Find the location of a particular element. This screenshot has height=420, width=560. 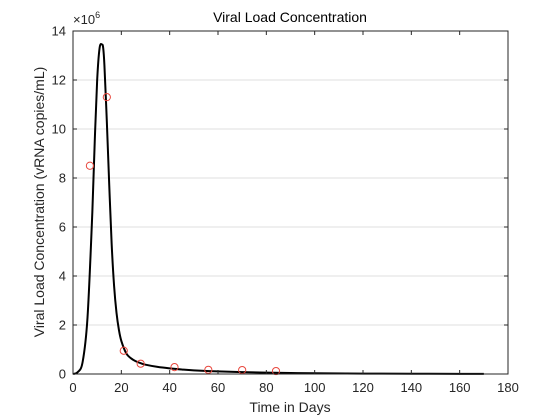

y-tick-label: 10 is located at coordinates (59, 129).